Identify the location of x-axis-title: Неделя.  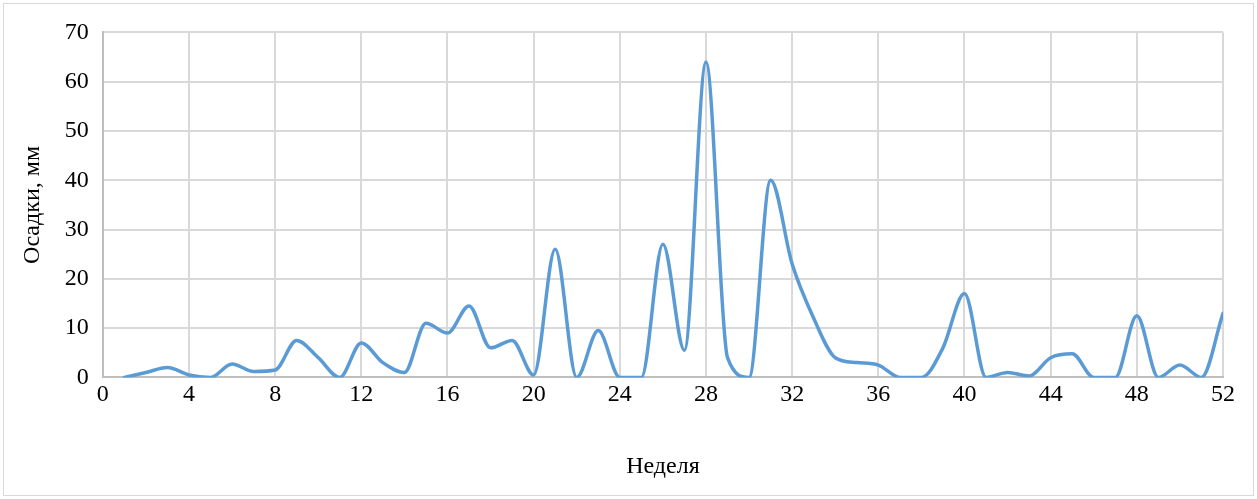
(663, 464).